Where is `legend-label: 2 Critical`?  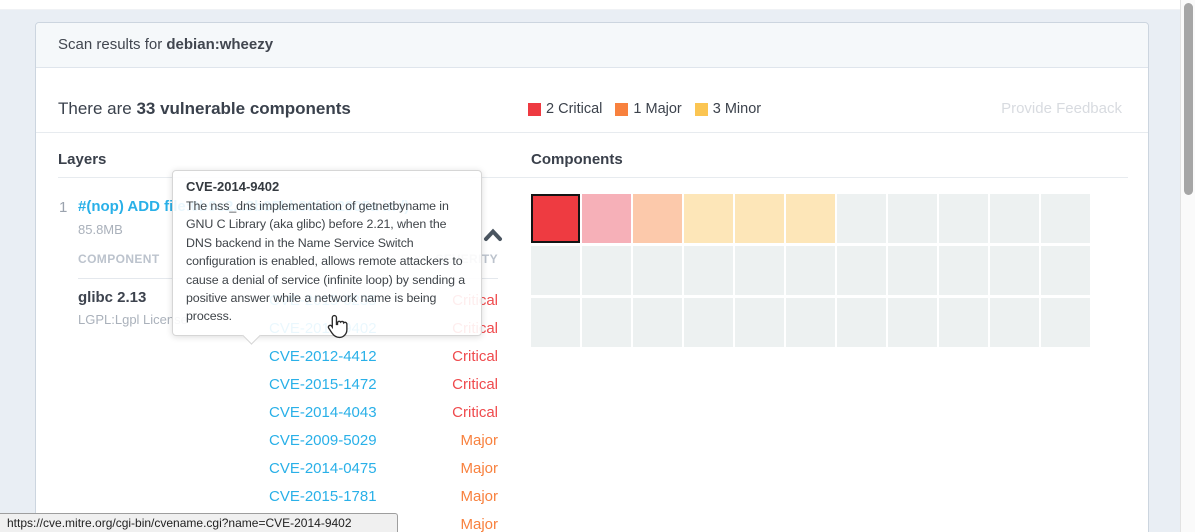 legend-label: 2 Critical is located at coordinates (574, 109).